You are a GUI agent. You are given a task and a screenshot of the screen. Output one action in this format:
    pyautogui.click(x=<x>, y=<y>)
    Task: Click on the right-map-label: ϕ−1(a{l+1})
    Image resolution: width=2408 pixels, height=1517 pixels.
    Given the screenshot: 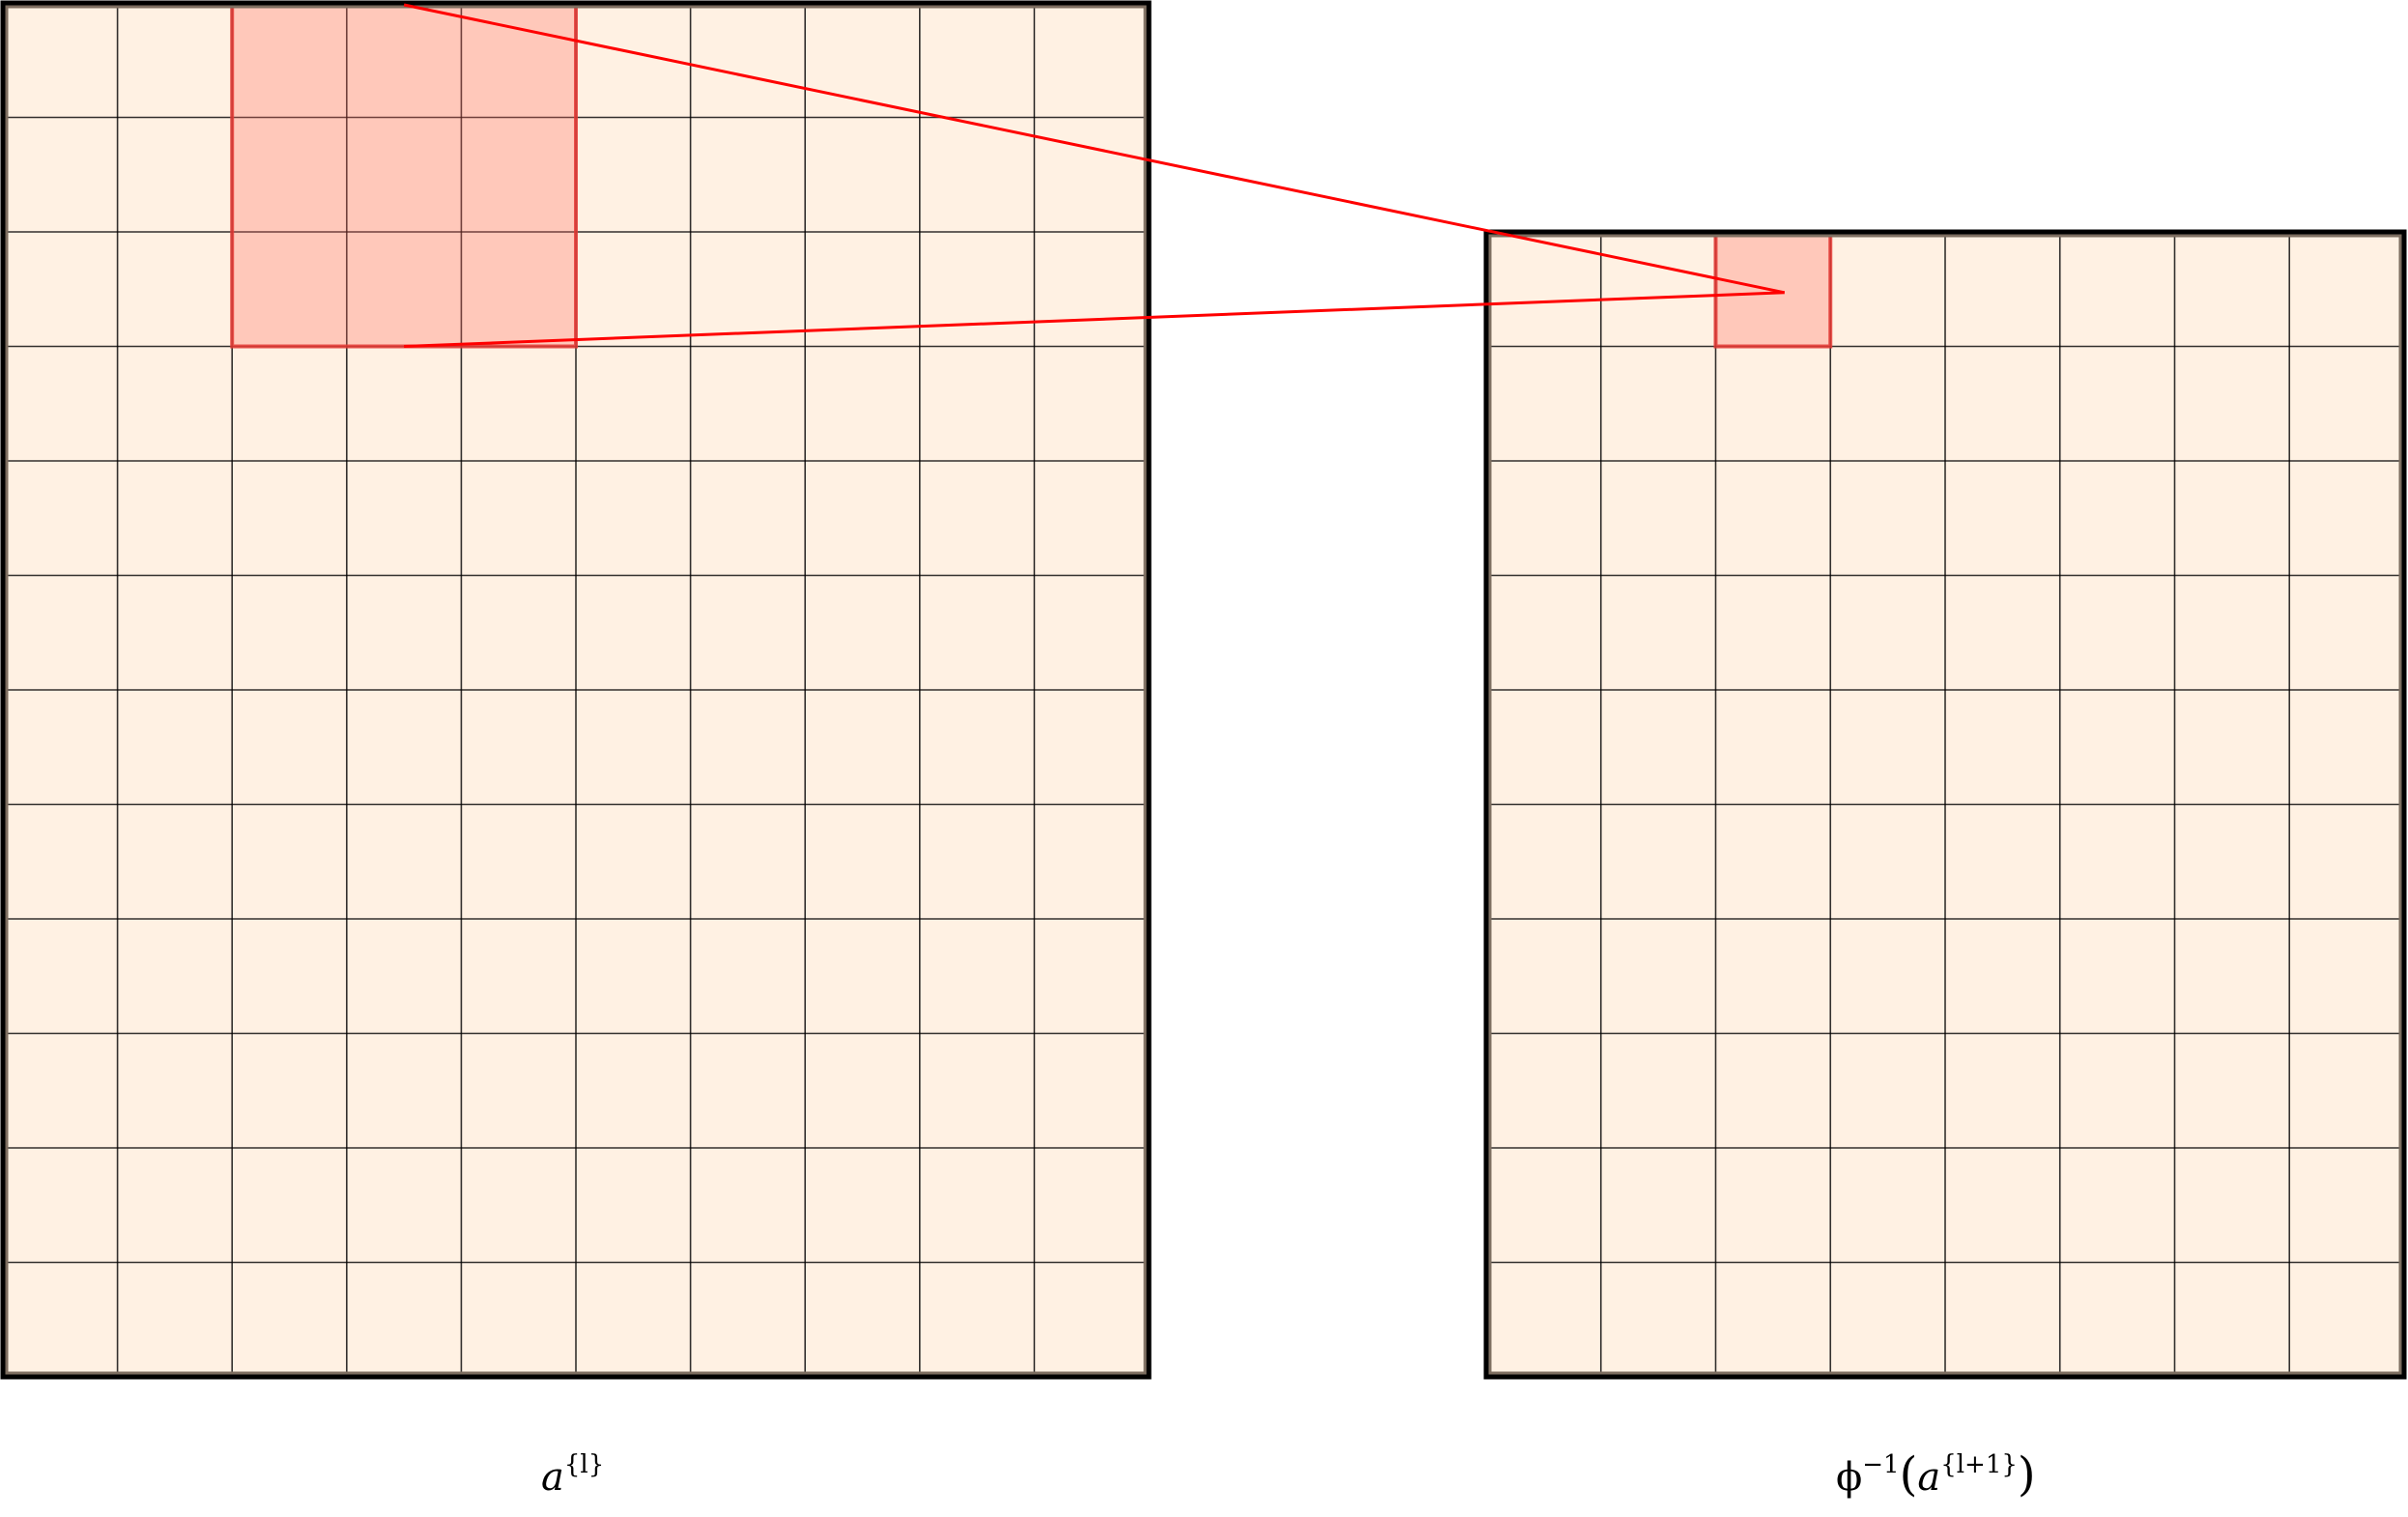 What is the action you would take?
    pyautogui.click(x=1936, y=1474)
    